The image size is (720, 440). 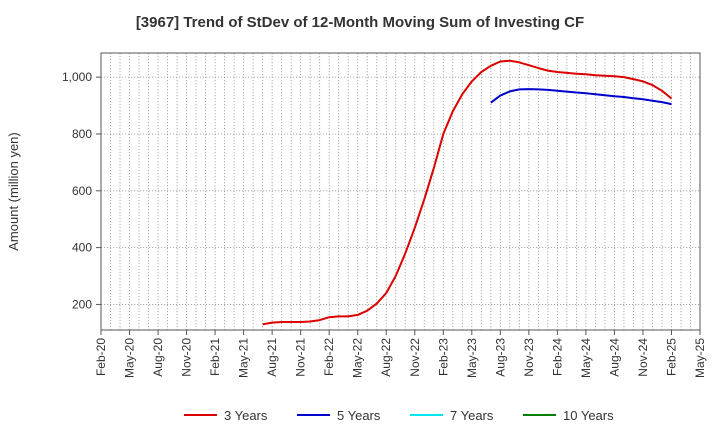 What do you see at coordinates (529, 357) in the screenshot?
I see `x-tick-label: Nov-23` at bounding box center [529, 357].